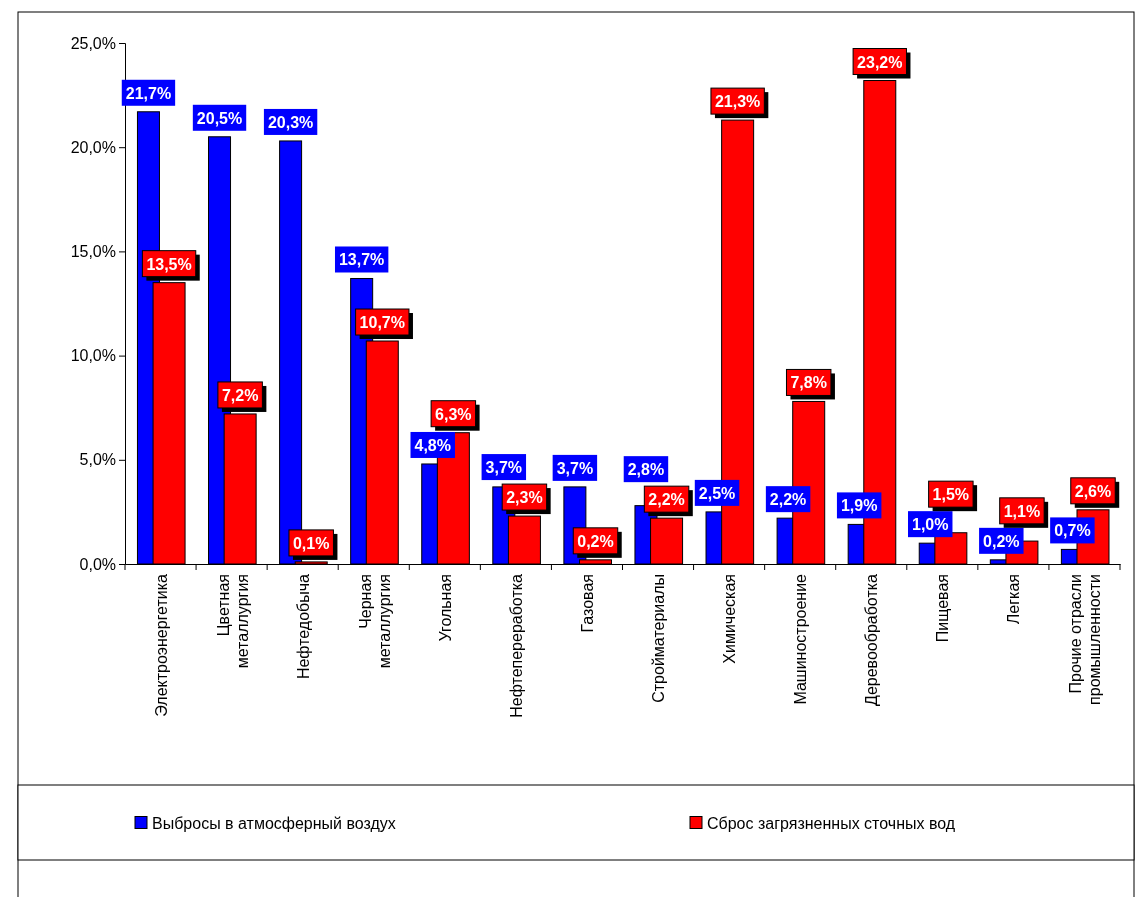 The width and height of the screenshot is (1136, 897). I want to click on data-label: 10,7%, so click(382, 323).